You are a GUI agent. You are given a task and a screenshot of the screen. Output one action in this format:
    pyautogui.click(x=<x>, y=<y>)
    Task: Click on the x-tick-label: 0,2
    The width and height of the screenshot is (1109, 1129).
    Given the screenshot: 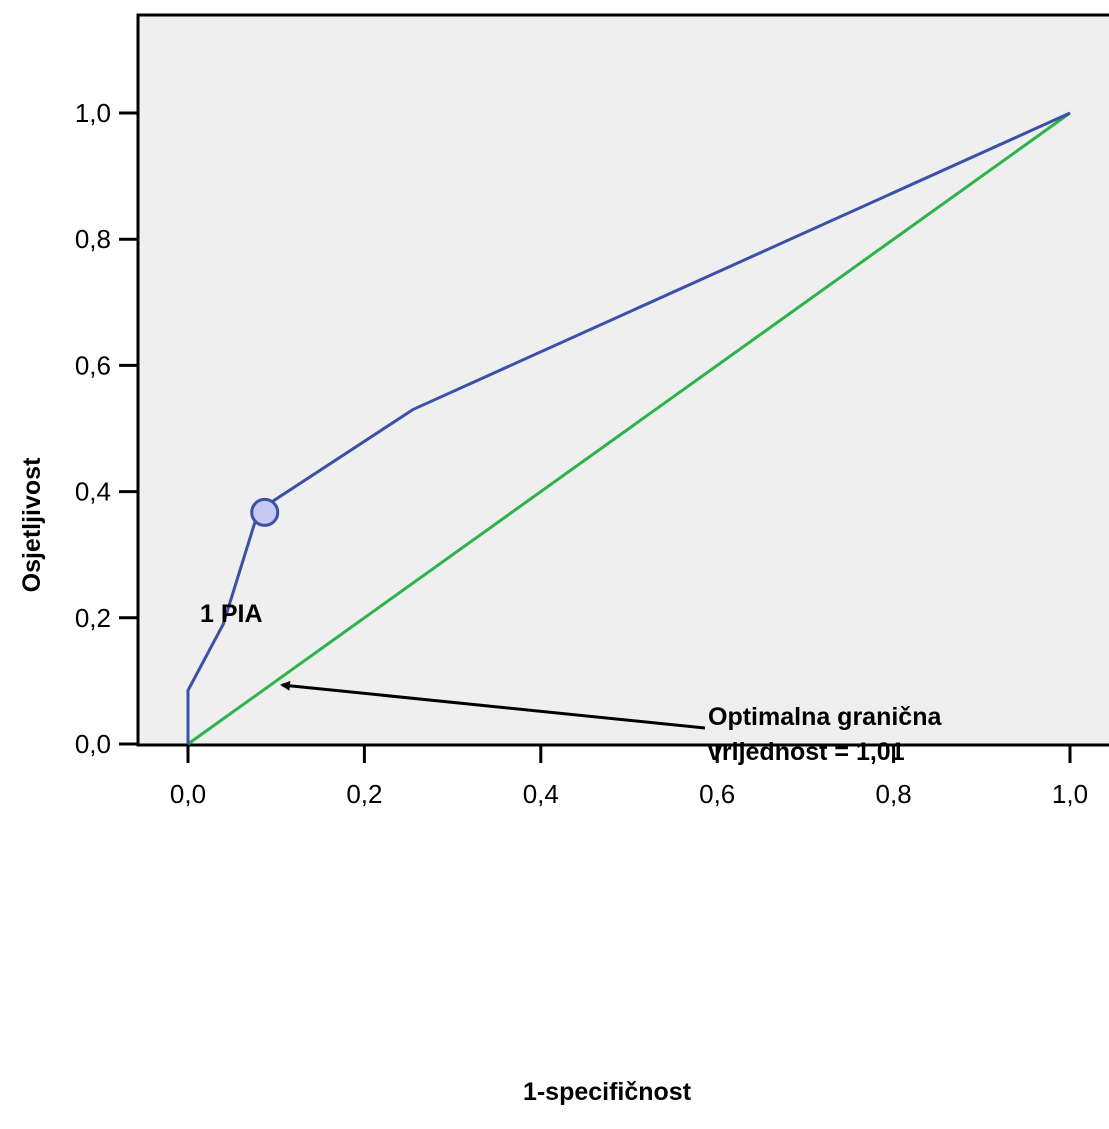 What is the action you would take?
    pyautogui.click(x=364, y=794)
    